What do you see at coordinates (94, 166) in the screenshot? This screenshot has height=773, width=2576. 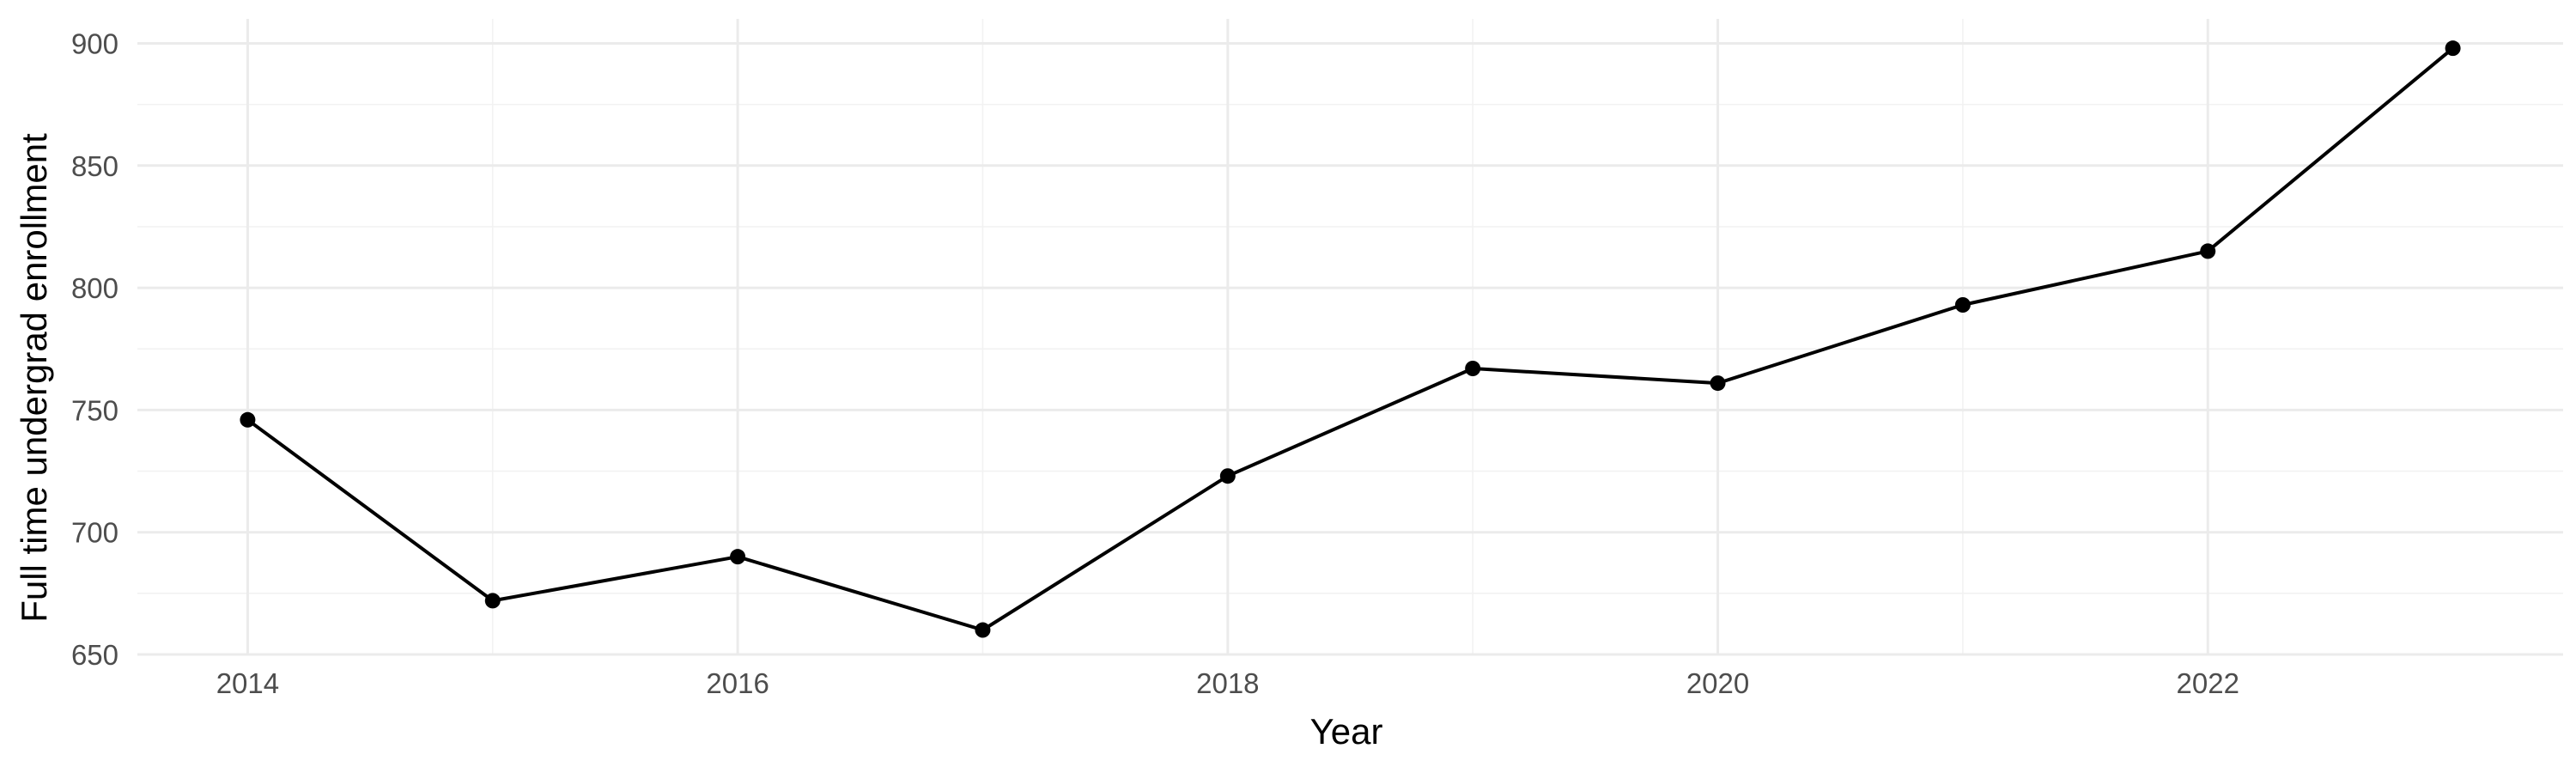 I see `y-tick-label: 850` at bounding box center [94, 166].